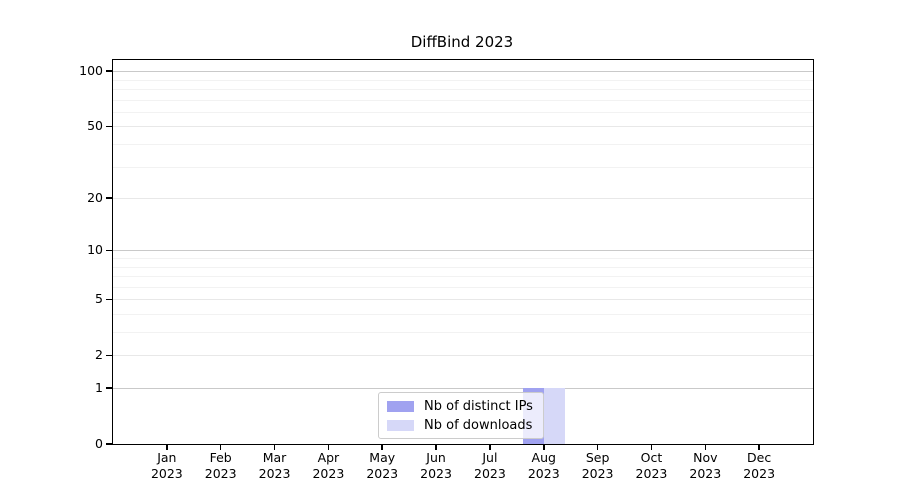  What do you see at coordinates (554, 416) in the screenshot?
I see `bar-nb-of-downloads-aug-2023` at bounding box center [554, 416].